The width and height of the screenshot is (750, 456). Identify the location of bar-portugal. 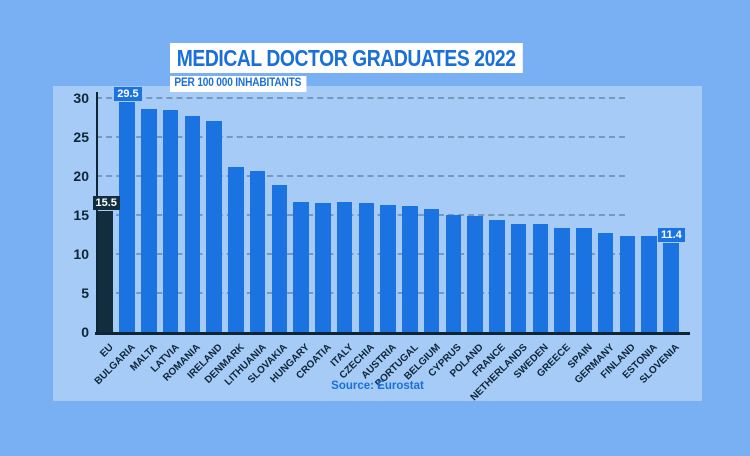
(410, 269).